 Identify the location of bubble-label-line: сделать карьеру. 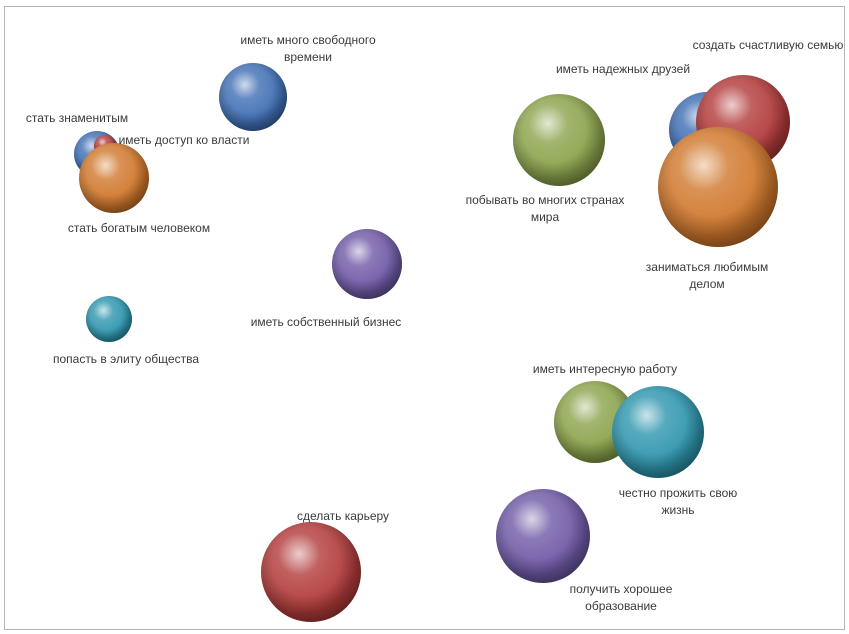
(343, 516).